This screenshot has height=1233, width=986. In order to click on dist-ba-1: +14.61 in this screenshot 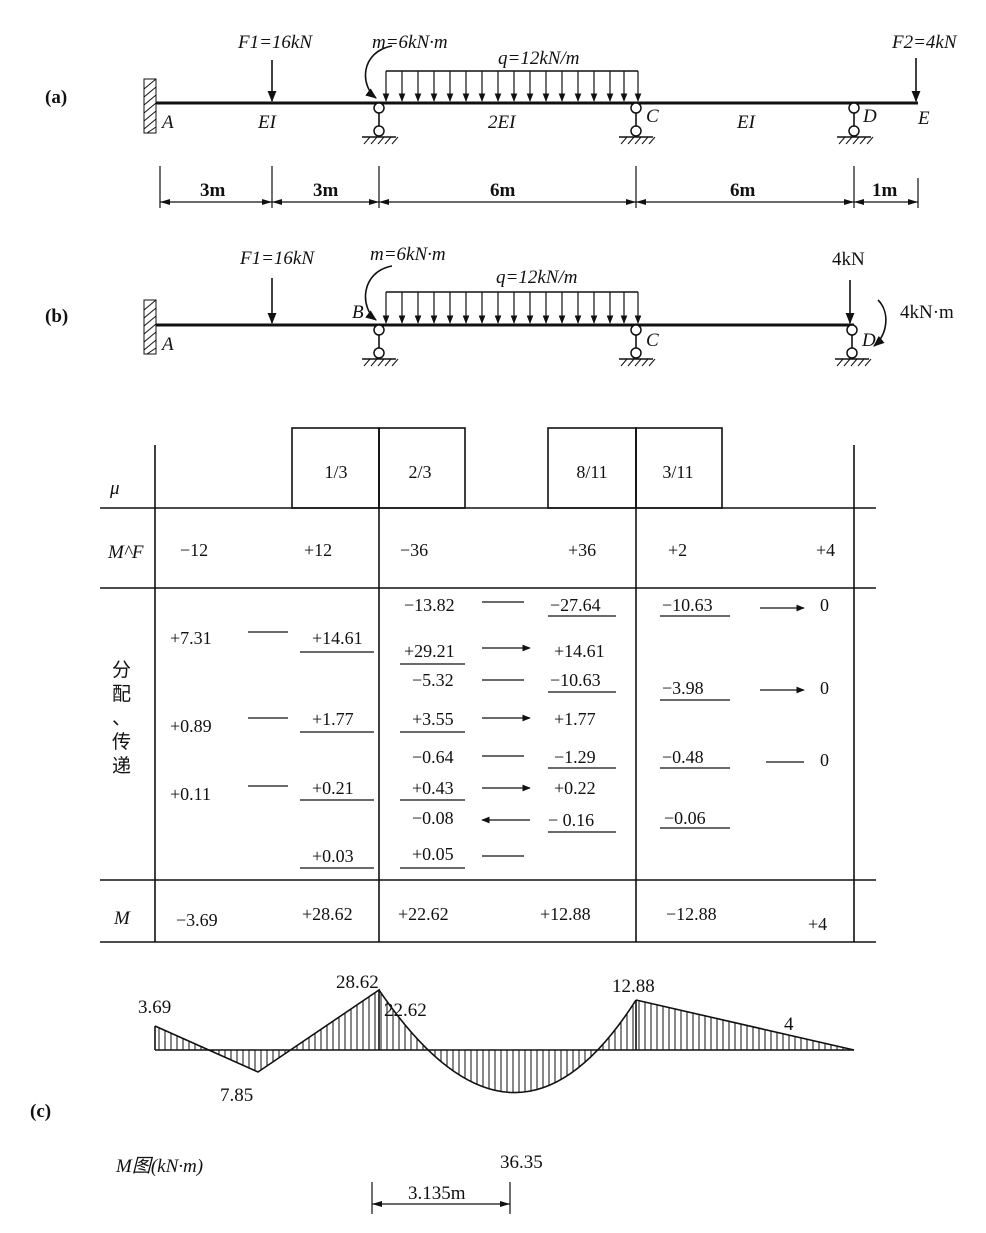, I will do `click(337, 638)`.